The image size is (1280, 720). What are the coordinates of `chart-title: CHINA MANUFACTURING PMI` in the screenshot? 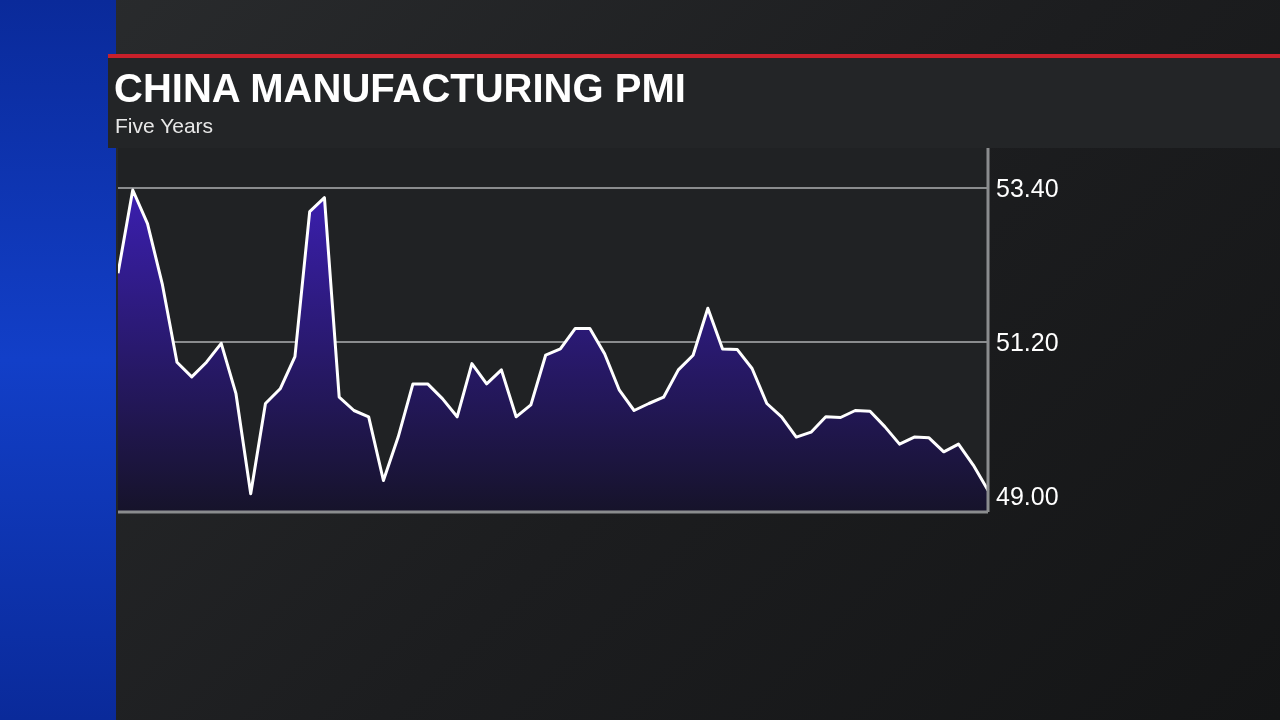 It's located at (400, 88).